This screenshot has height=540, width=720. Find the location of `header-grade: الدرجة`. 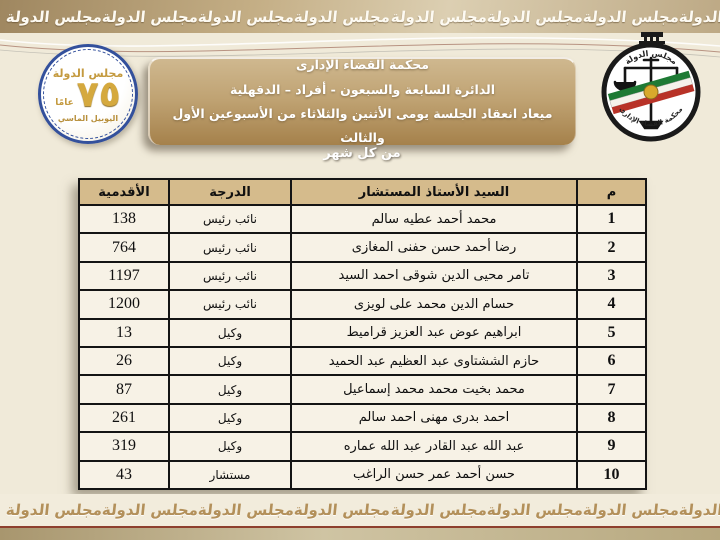

header-grade: الدرجة is located at coordinates (230, 192).